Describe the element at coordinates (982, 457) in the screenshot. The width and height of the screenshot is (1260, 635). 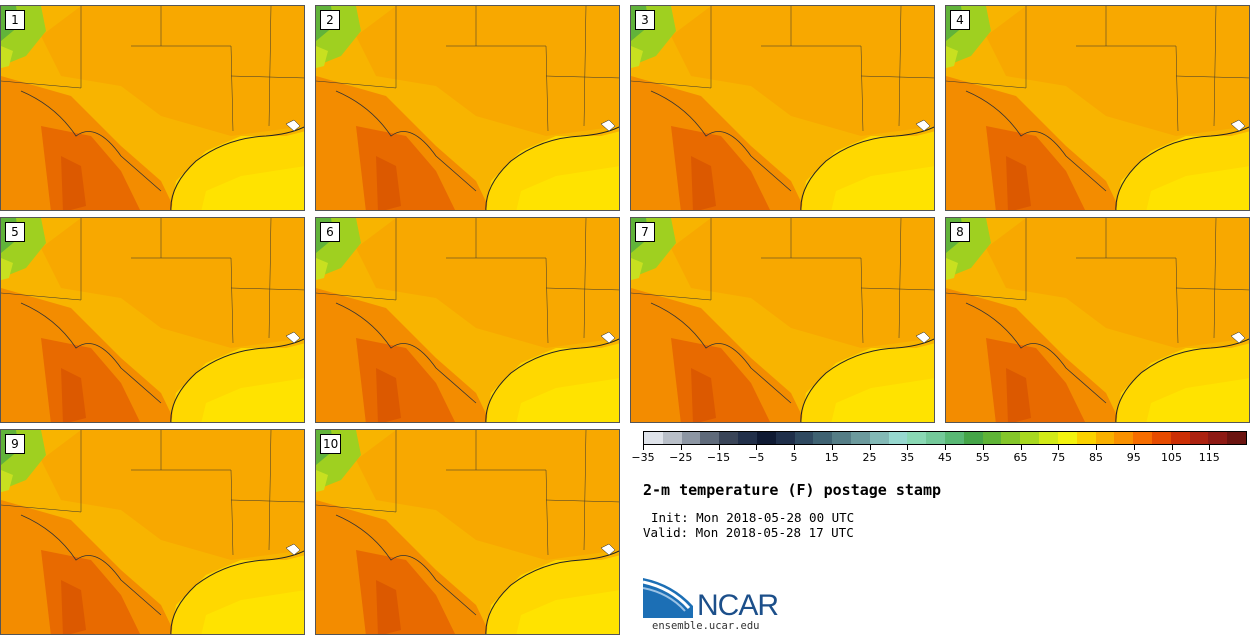
I see `colorbar-tick-label: 55` at that location.